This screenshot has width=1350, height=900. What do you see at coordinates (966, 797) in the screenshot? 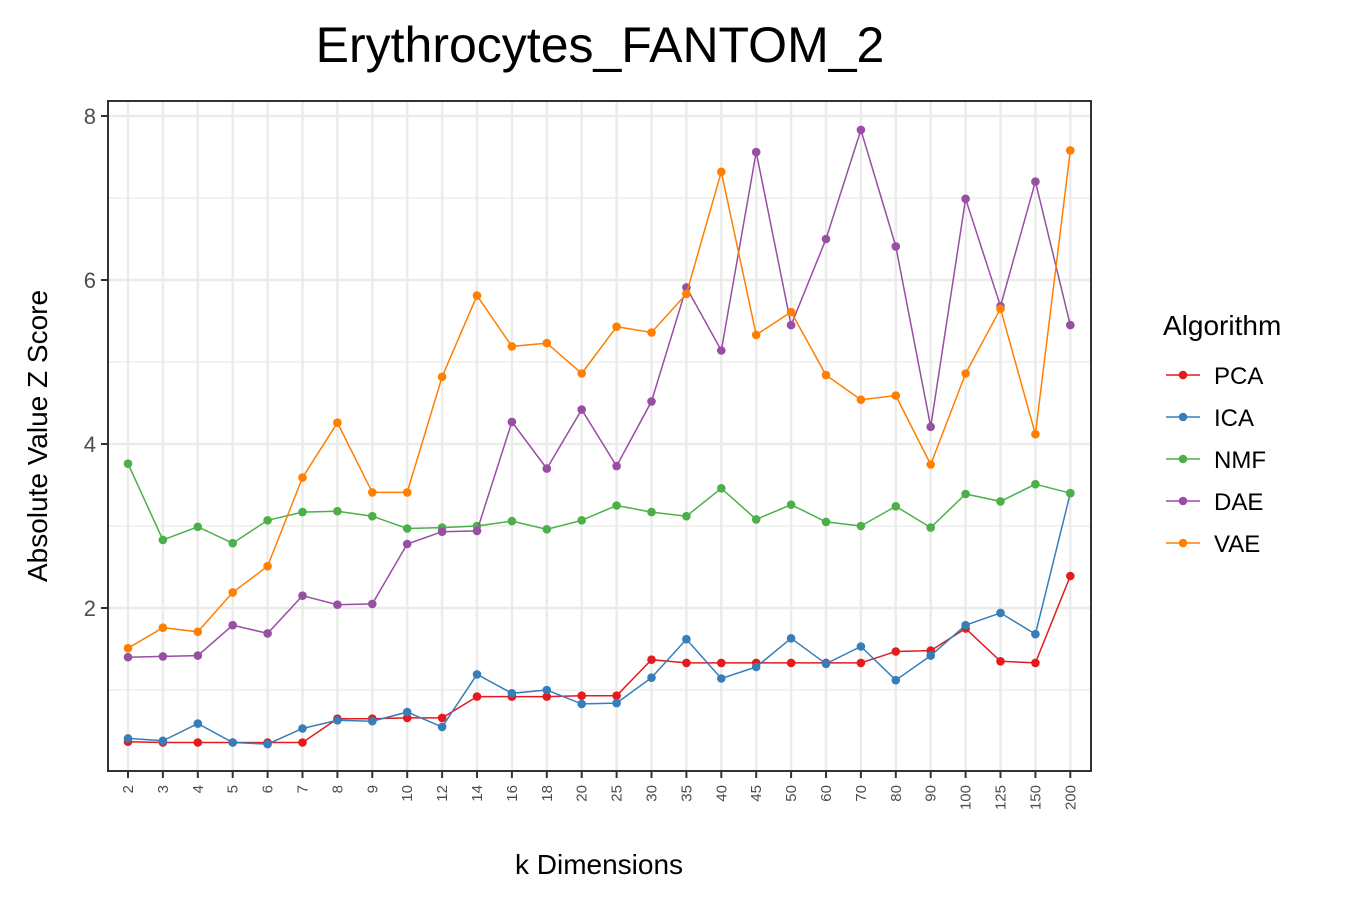
I see `x-tick-label: 100` at bounding box center [966, 797].